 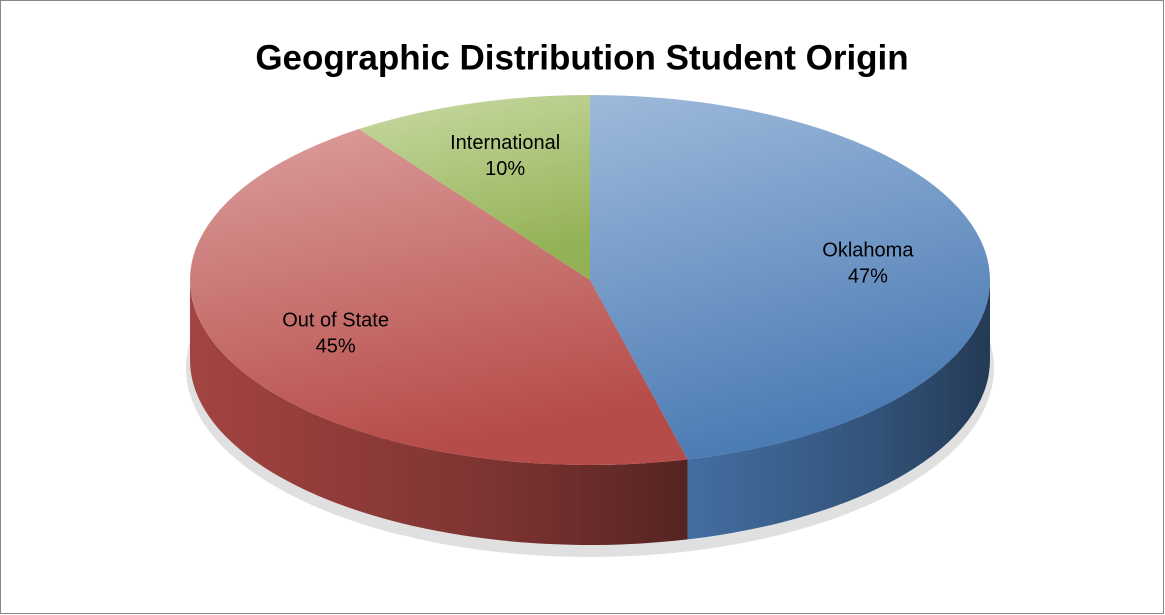 I want to click on pie-slice-side, so click(x=838, y=410).